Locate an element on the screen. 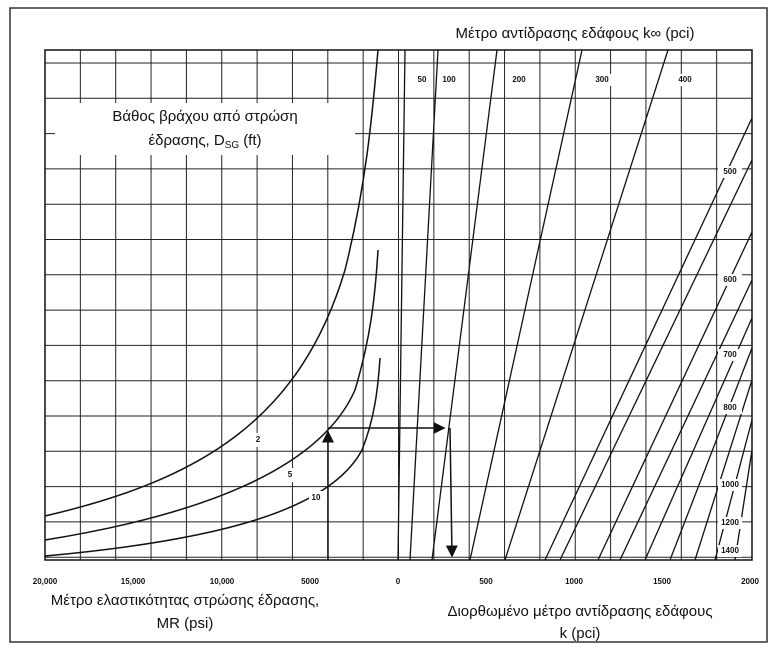 Image resolution: width=778 pixels, height=650 pixels. right-scale-label: 600 is located at coordinates (730, 279).